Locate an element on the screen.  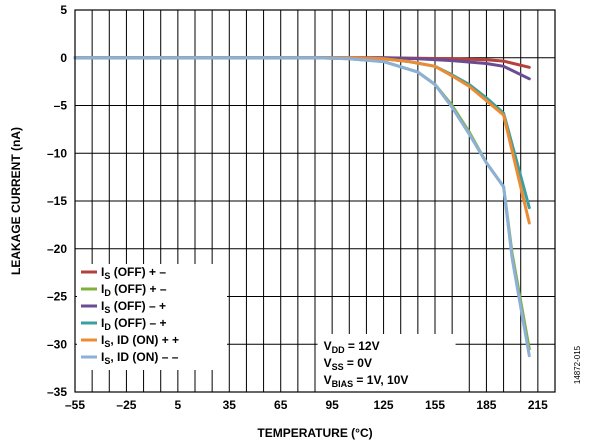
y-tick-label: 5 is located at coordinates (63, 10).